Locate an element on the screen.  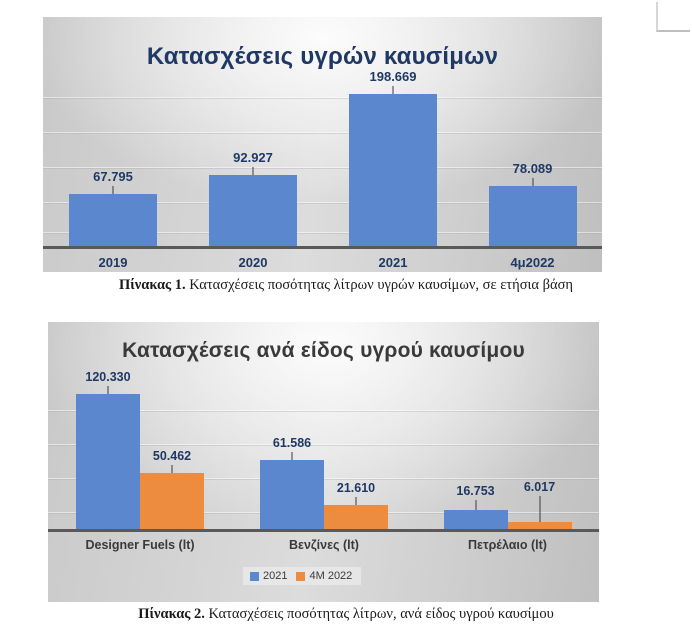
chart1-bar-group-2021: 198.669 is located at coordinates (393, 157).